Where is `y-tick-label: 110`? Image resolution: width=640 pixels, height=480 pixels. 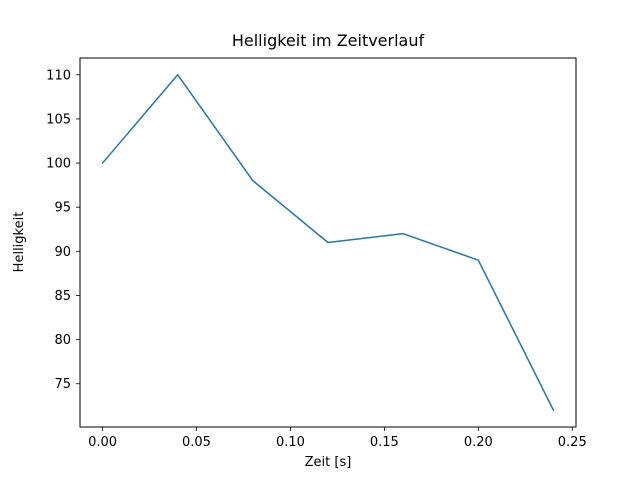
y-tick-label: 110 is located at coordinates (58, 75).